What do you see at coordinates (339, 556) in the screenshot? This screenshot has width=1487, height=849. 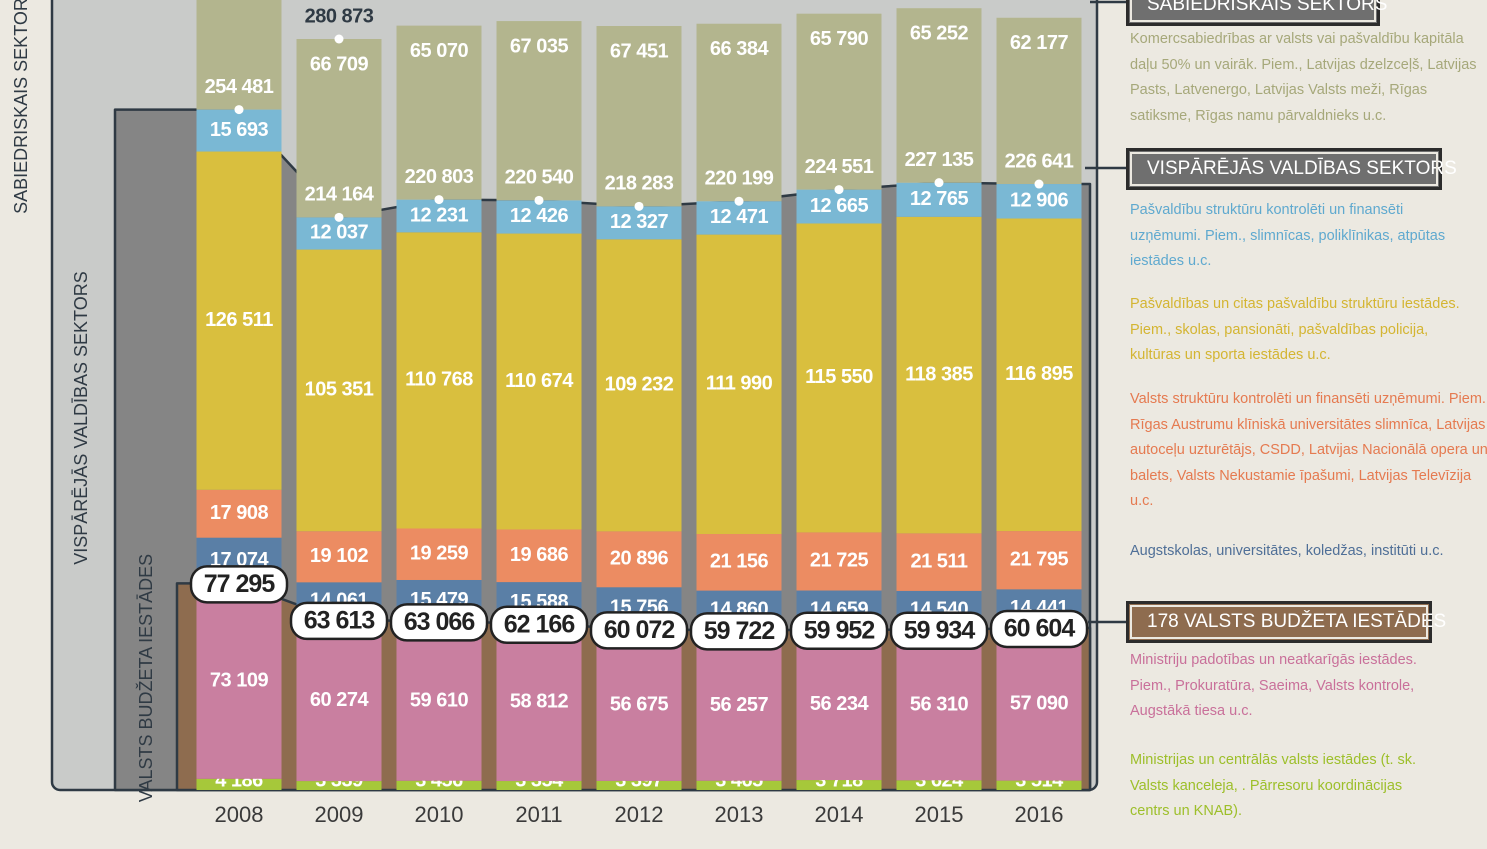 I see `value-label: 19 102` at bounding box center [339, 556].